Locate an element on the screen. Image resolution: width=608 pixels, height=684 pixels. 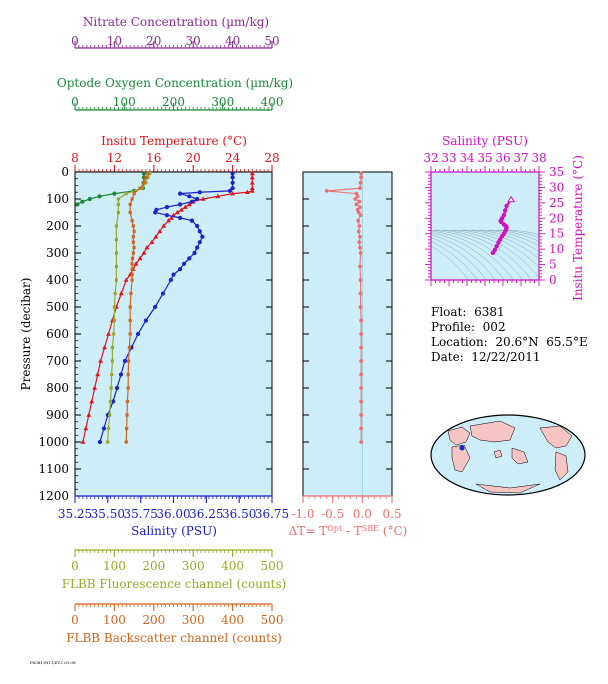
fluorescence-axis-title: FLBB Fluorescence channel (counts) is located at coordinates (174, 584).